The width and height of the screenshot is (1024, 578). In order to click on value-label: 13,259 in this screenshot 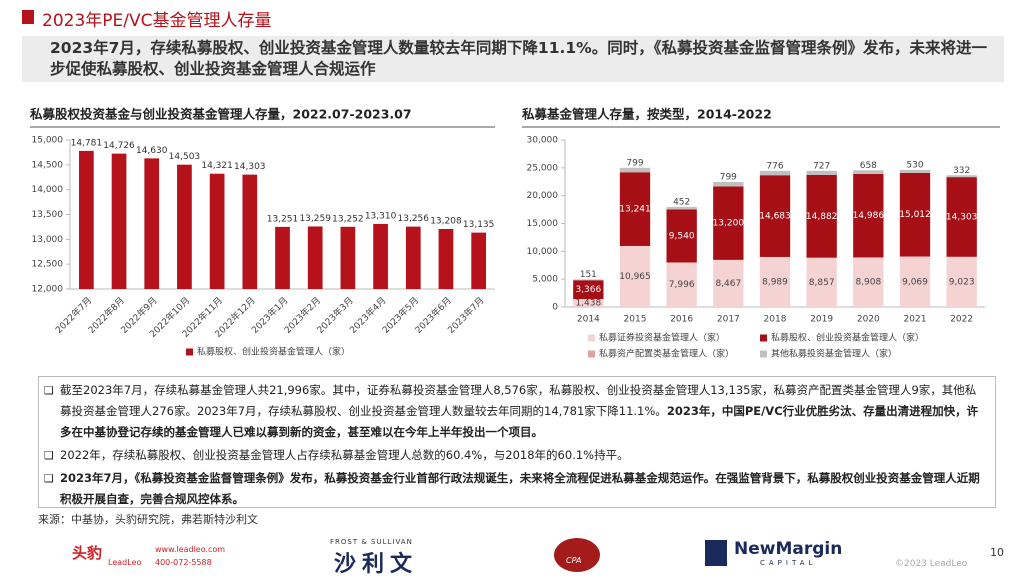, I will do `click(315, 219)`.